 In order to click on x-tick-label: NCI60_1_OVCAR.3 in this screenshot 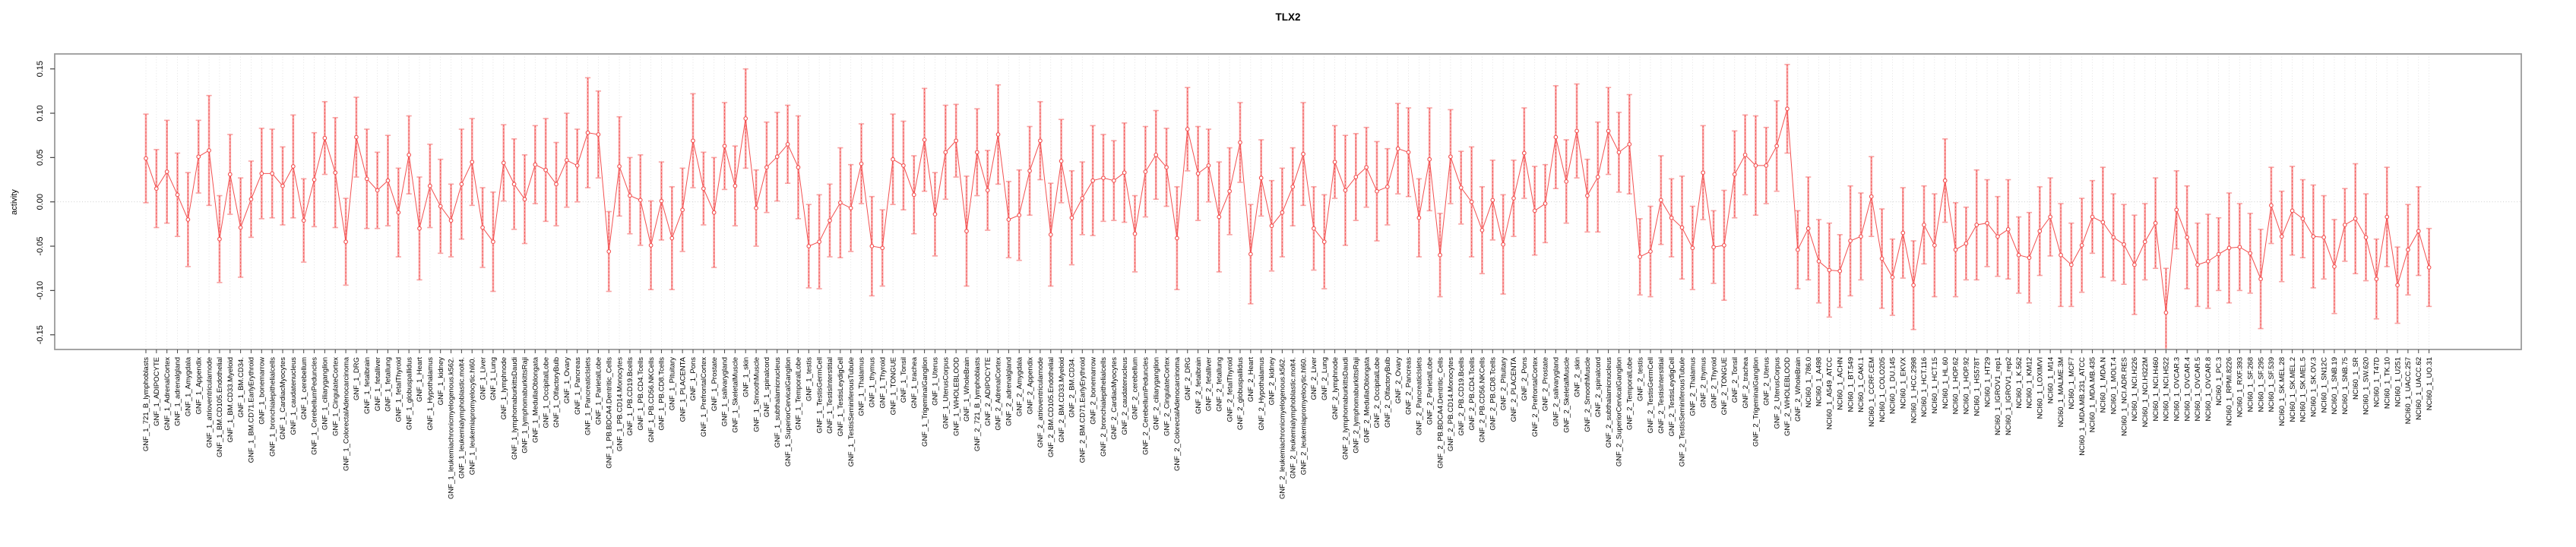, I will do `click(2177, 389)`.